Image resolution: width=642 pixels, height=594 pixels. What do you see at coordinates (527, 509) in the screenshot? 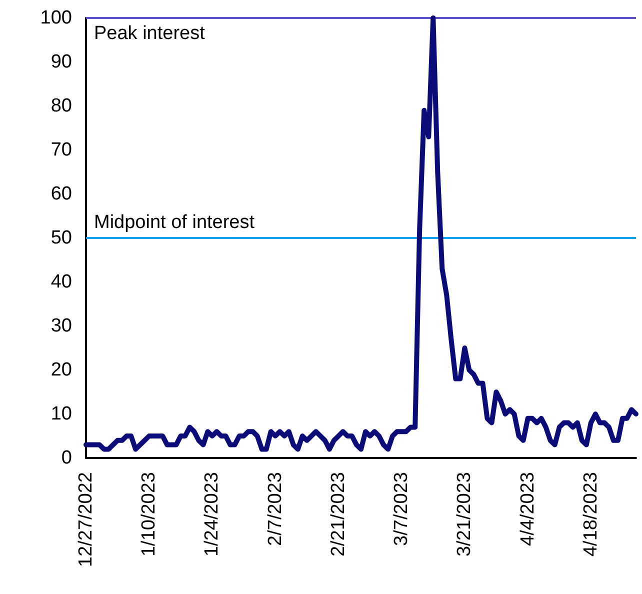
I see `x-tick-label: 4/4/2023` at bounding box center [527, 509].